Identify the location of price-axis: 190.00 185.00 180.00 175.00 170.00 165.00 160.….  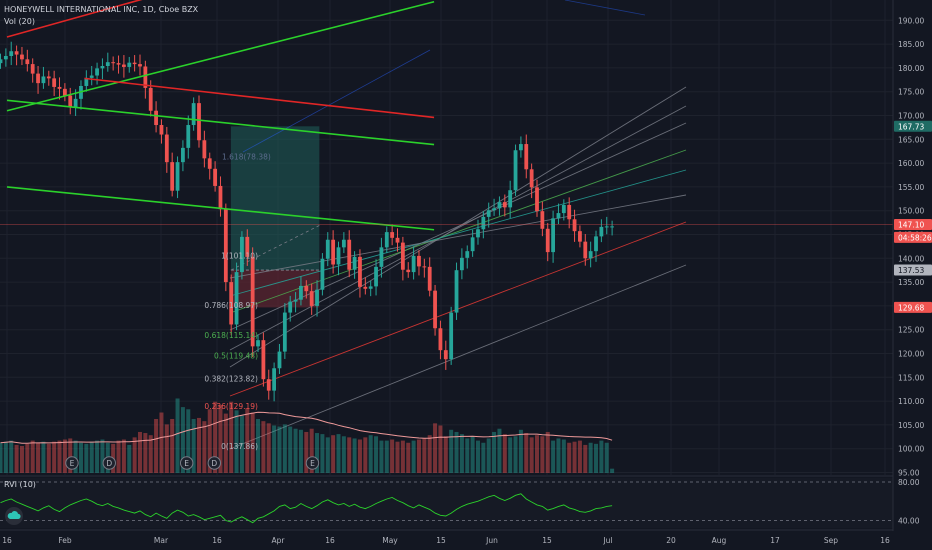
(912, 275).